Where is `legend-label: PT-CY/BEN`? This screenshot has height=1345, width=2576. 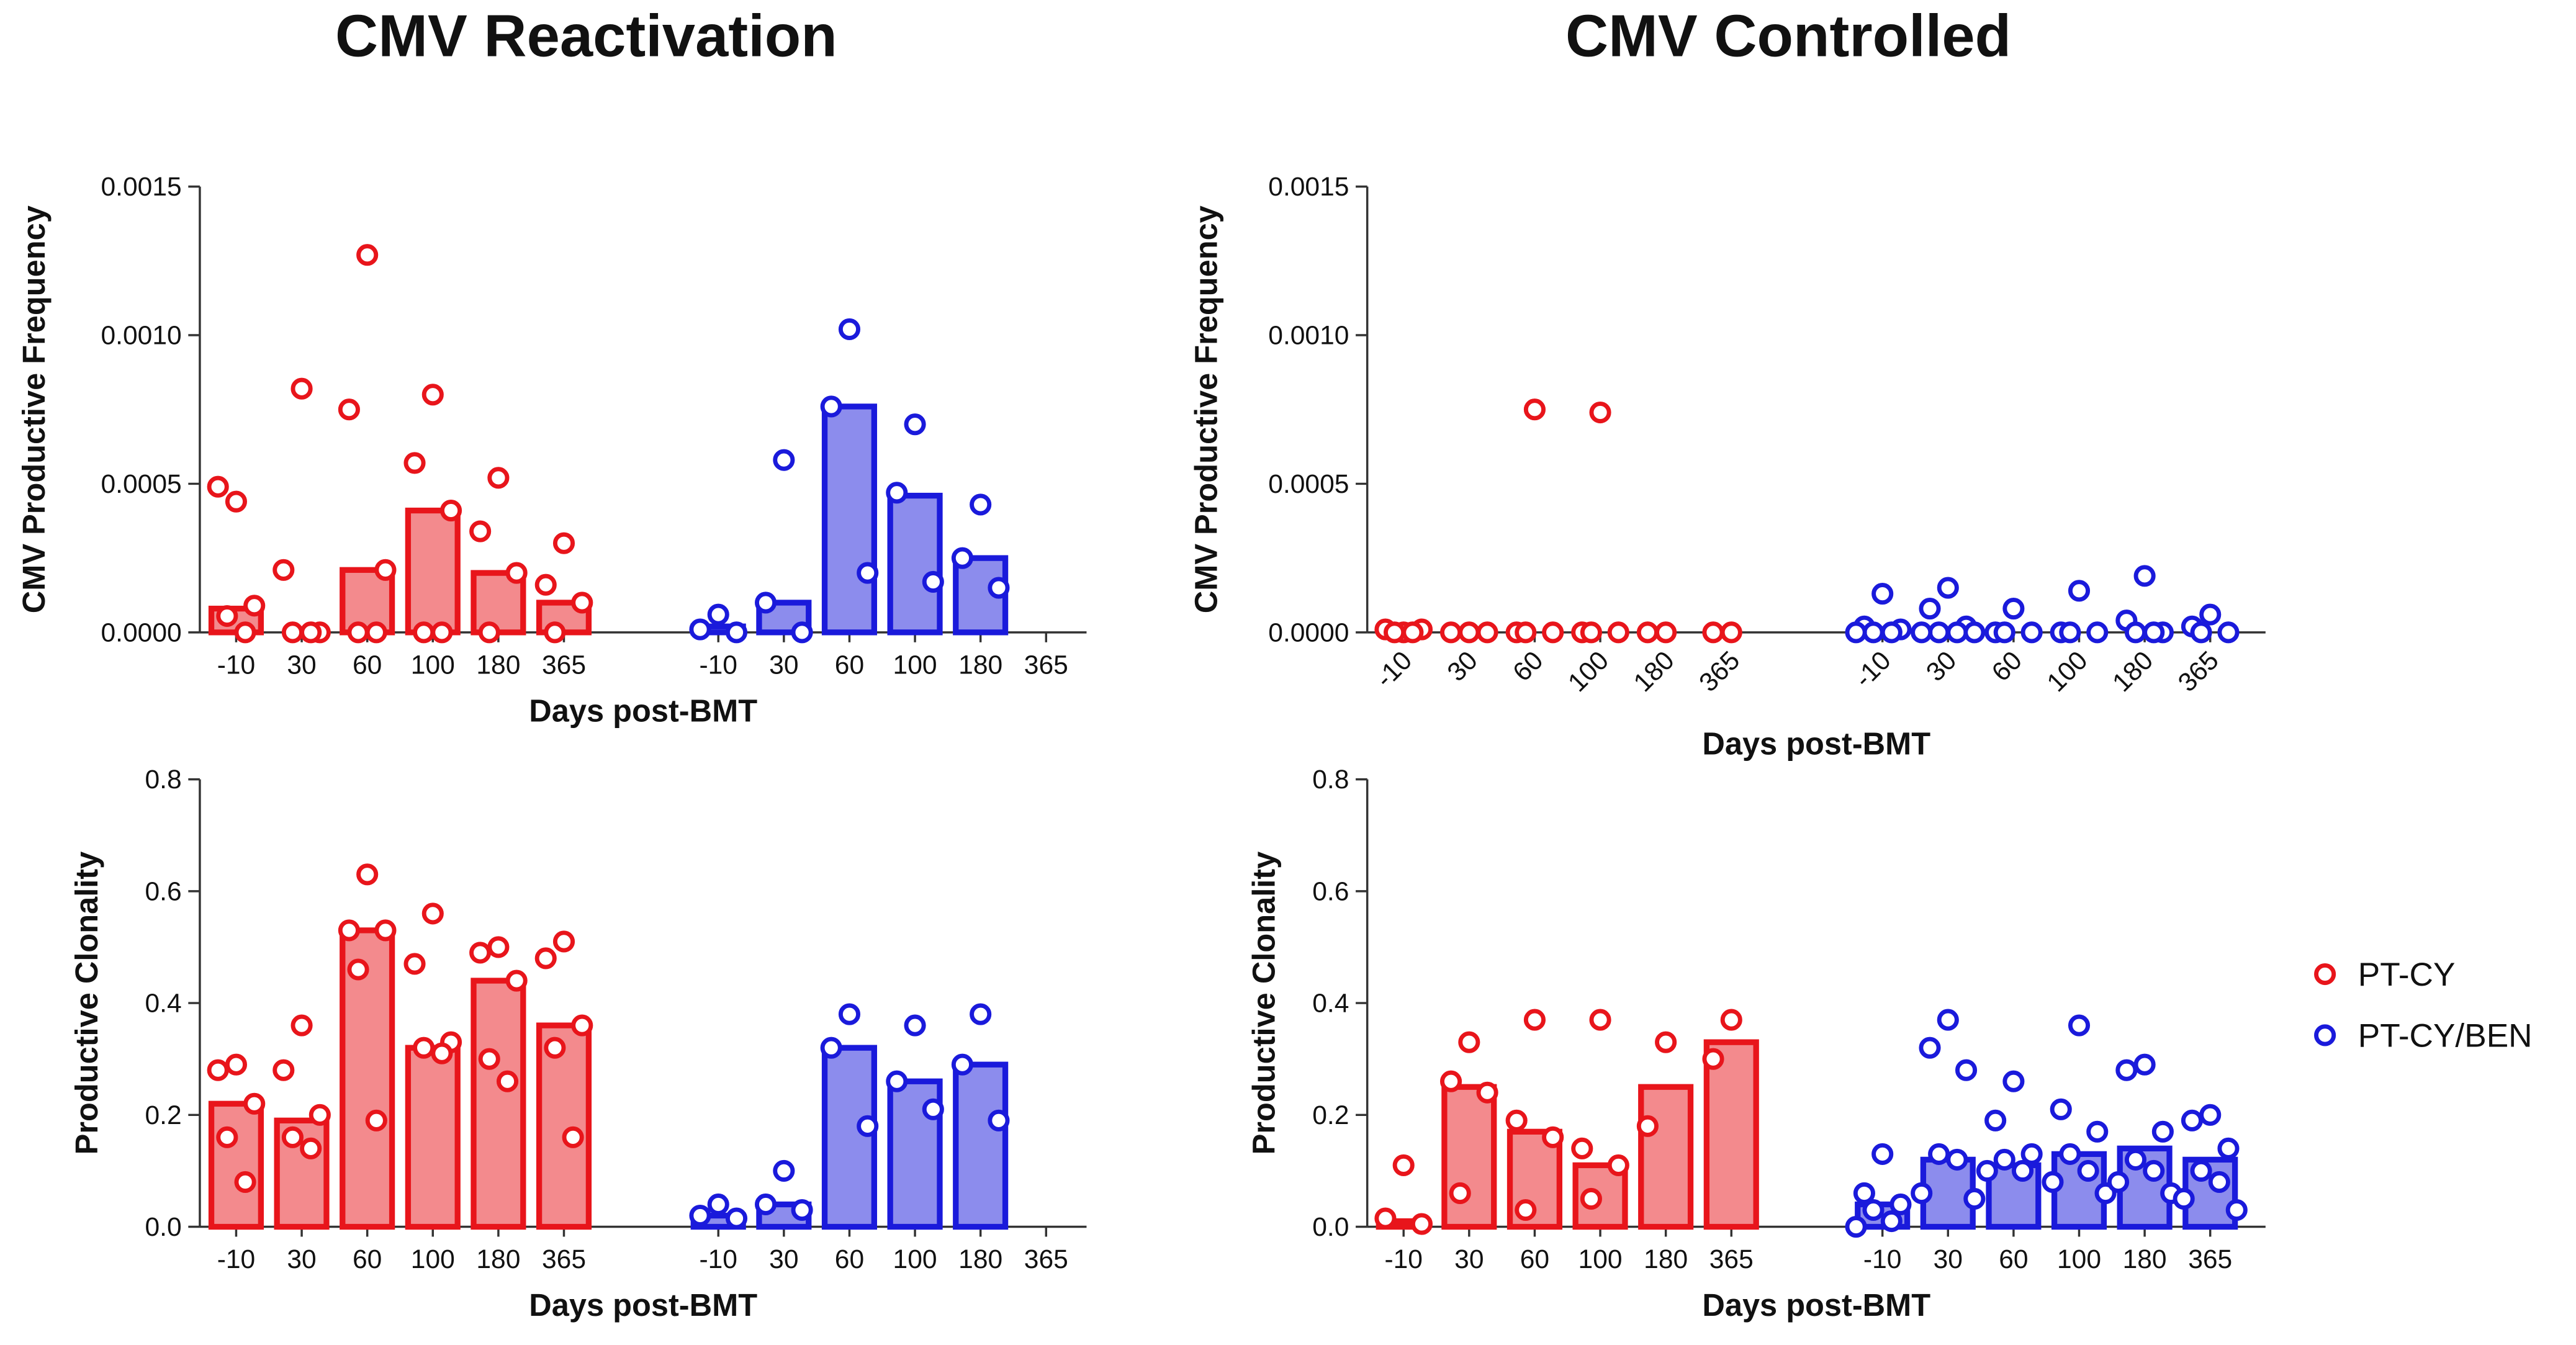 legend-label: PT-CY/BEN is located at coordinates (2445, 1036).